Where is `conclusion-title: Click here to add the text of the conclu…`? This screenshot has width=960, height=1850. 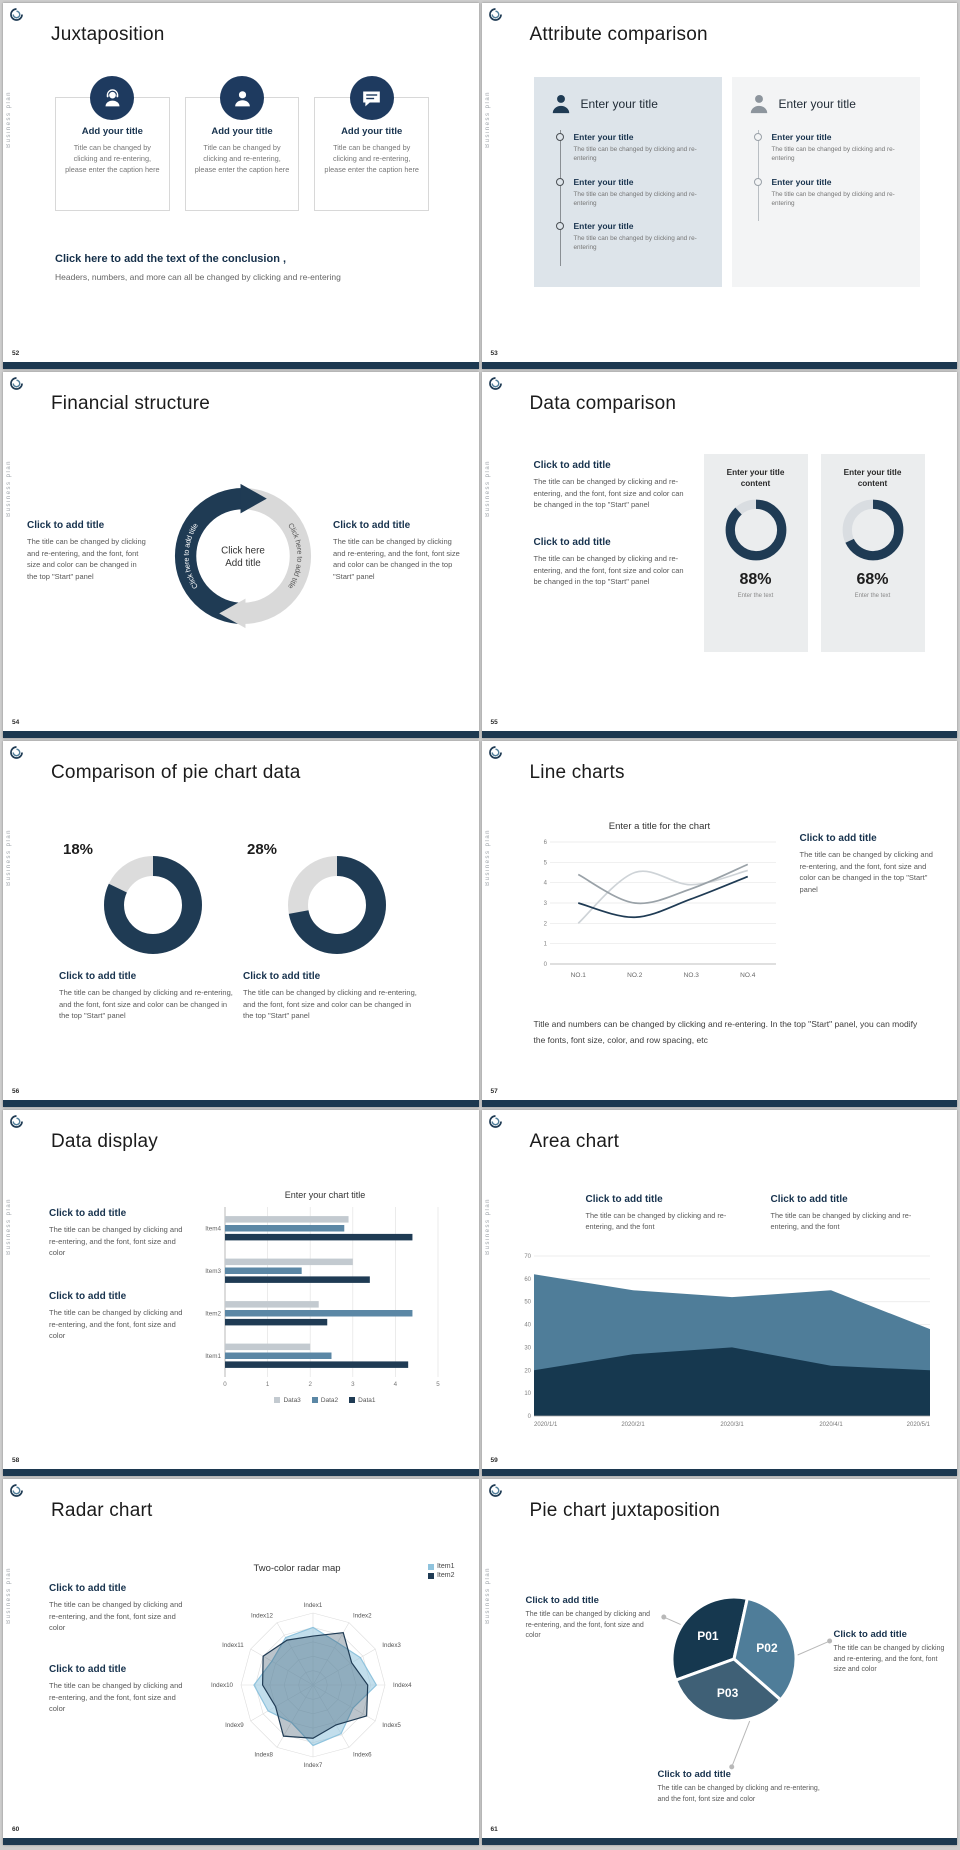
conclusion-title: Click here to add the text of the conclu… is located at coordinates (171, 259).